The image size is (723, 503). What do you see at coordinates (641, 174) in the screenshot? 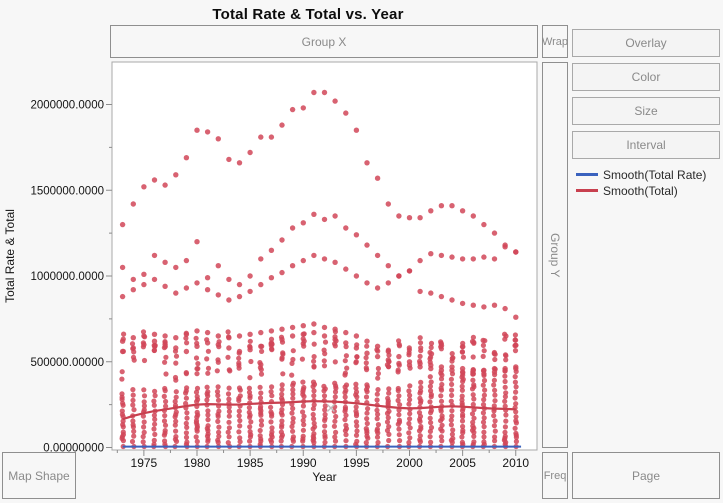
I see `legend-item-smooth-total-rate: Smooth(Total Rate)` at bounding box center [641, 174].